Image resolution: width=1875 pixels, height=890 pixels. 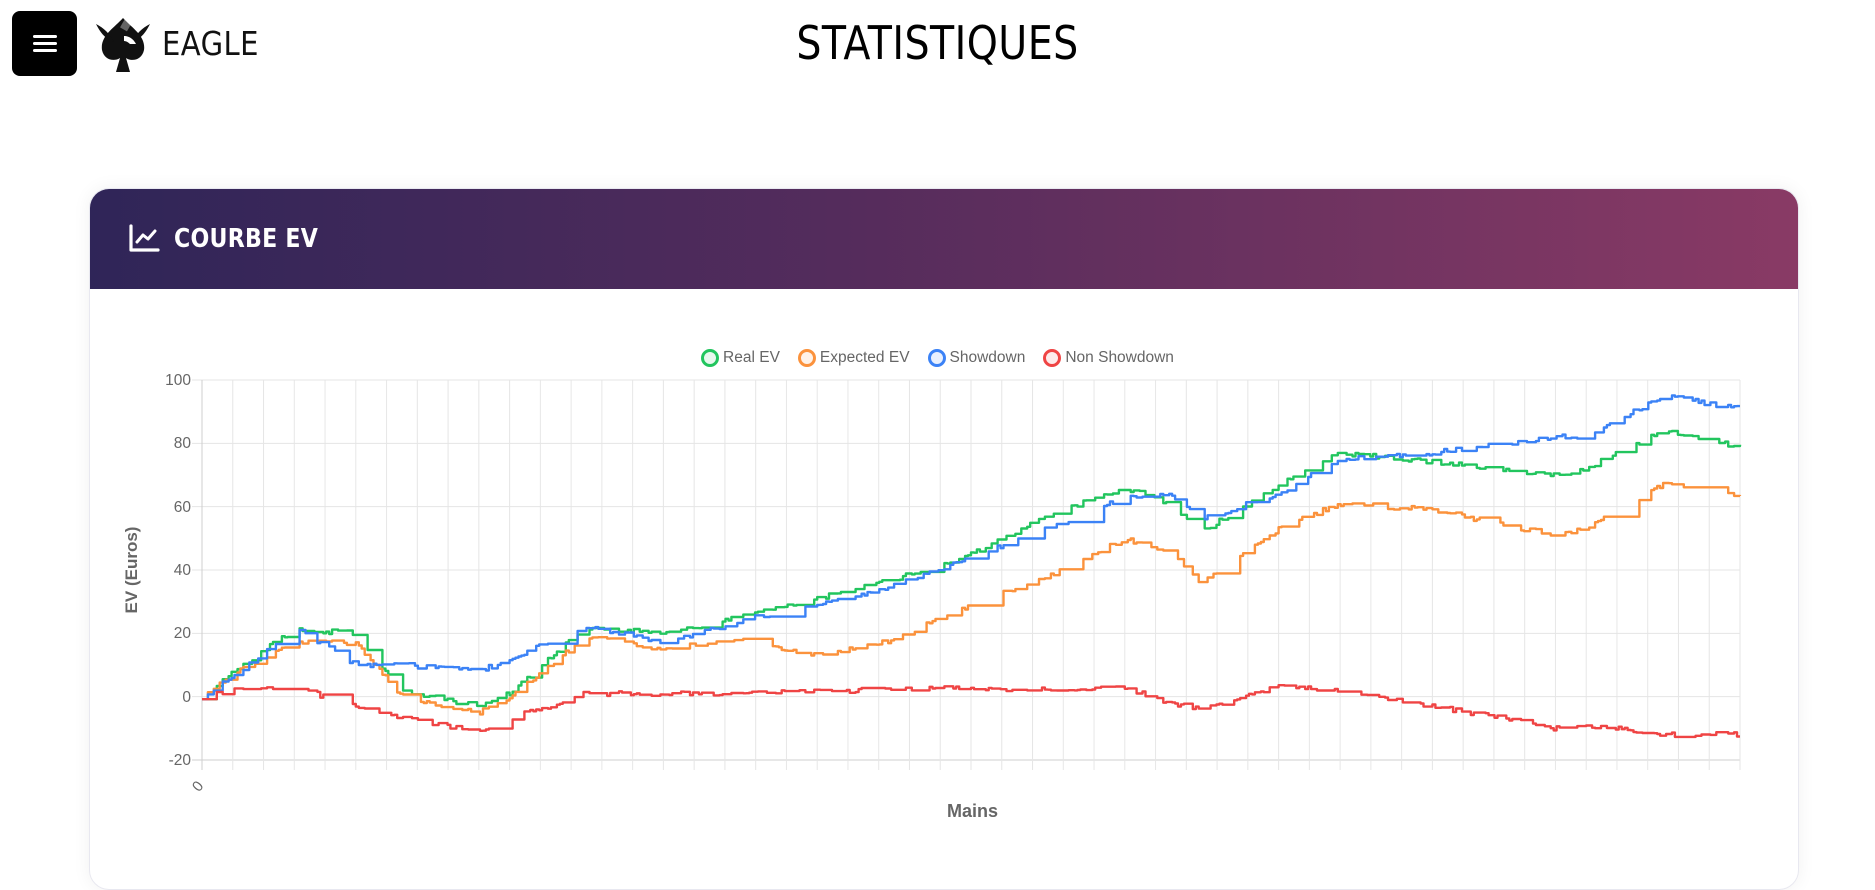 What do you see at coordinates (123, 45) in the screenshot?
I see `eagle-spade-logo-icon` at bounding box center [123, 45].